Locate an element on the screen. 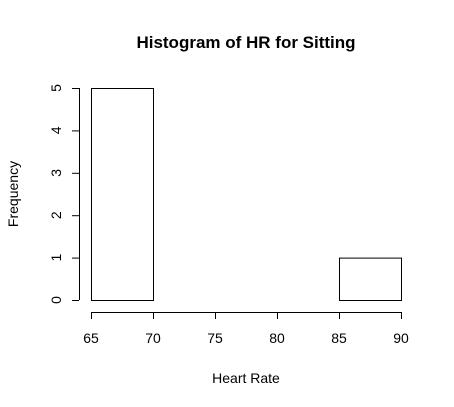  y-tick-label: 4 is located at coordinates (56, 130).